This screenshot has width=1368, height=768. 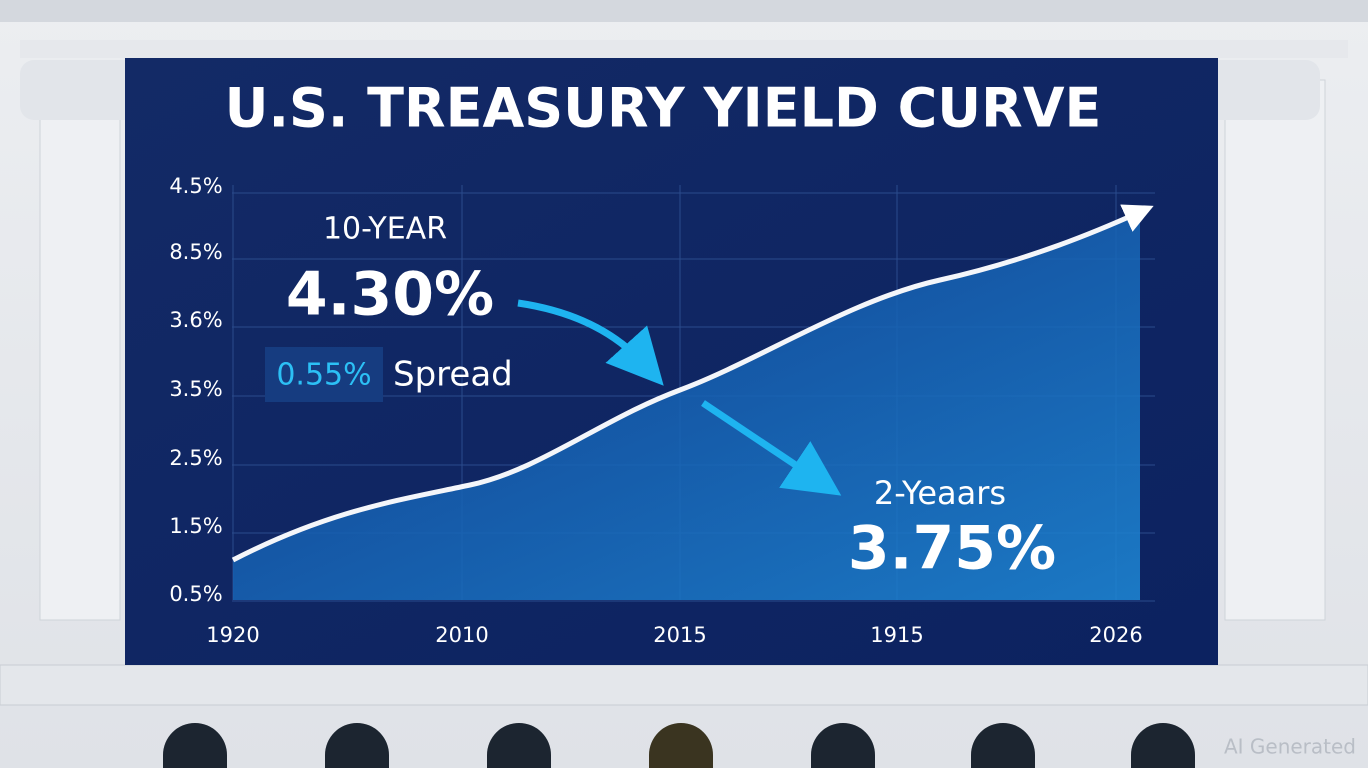 I want to click on spread-label: Spread, so click(x=453, y=375).